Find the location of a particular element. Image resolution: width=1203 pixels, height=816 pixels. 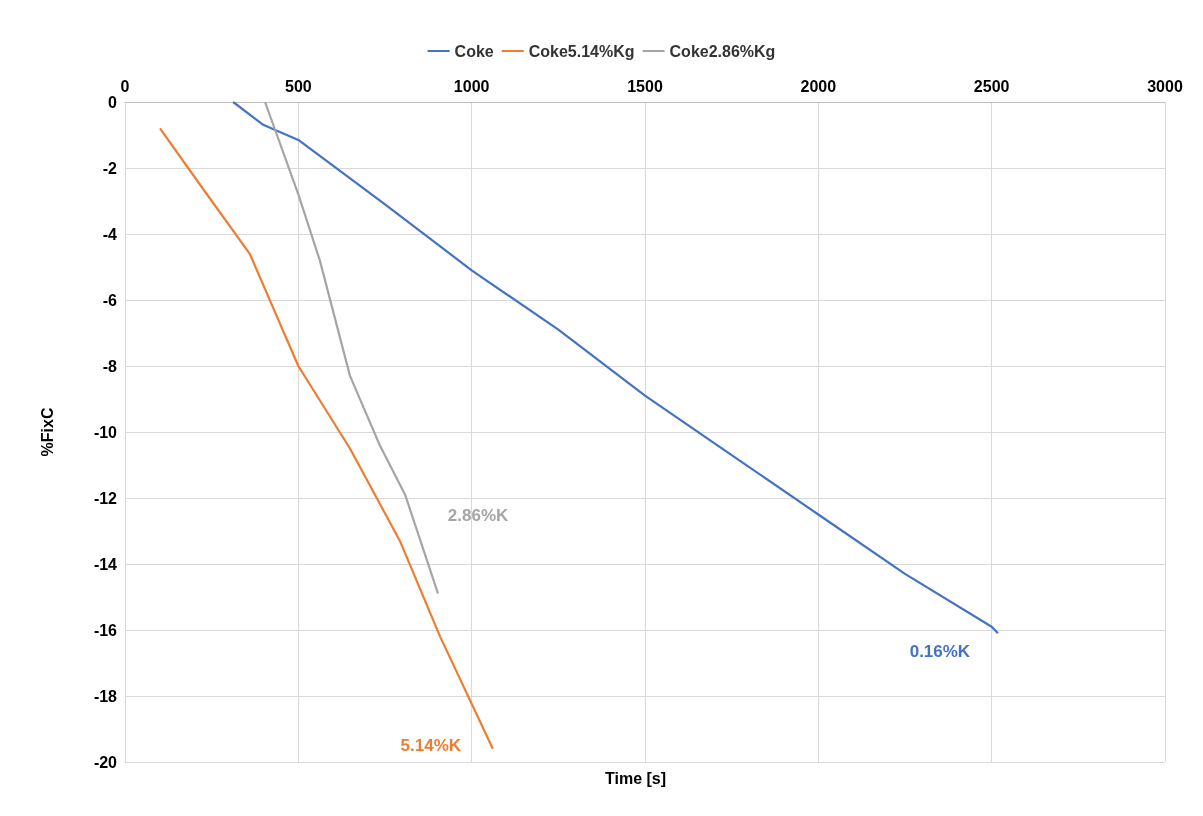

legend-label: Coke5.14%Kg is located at coordinates (581, 51).